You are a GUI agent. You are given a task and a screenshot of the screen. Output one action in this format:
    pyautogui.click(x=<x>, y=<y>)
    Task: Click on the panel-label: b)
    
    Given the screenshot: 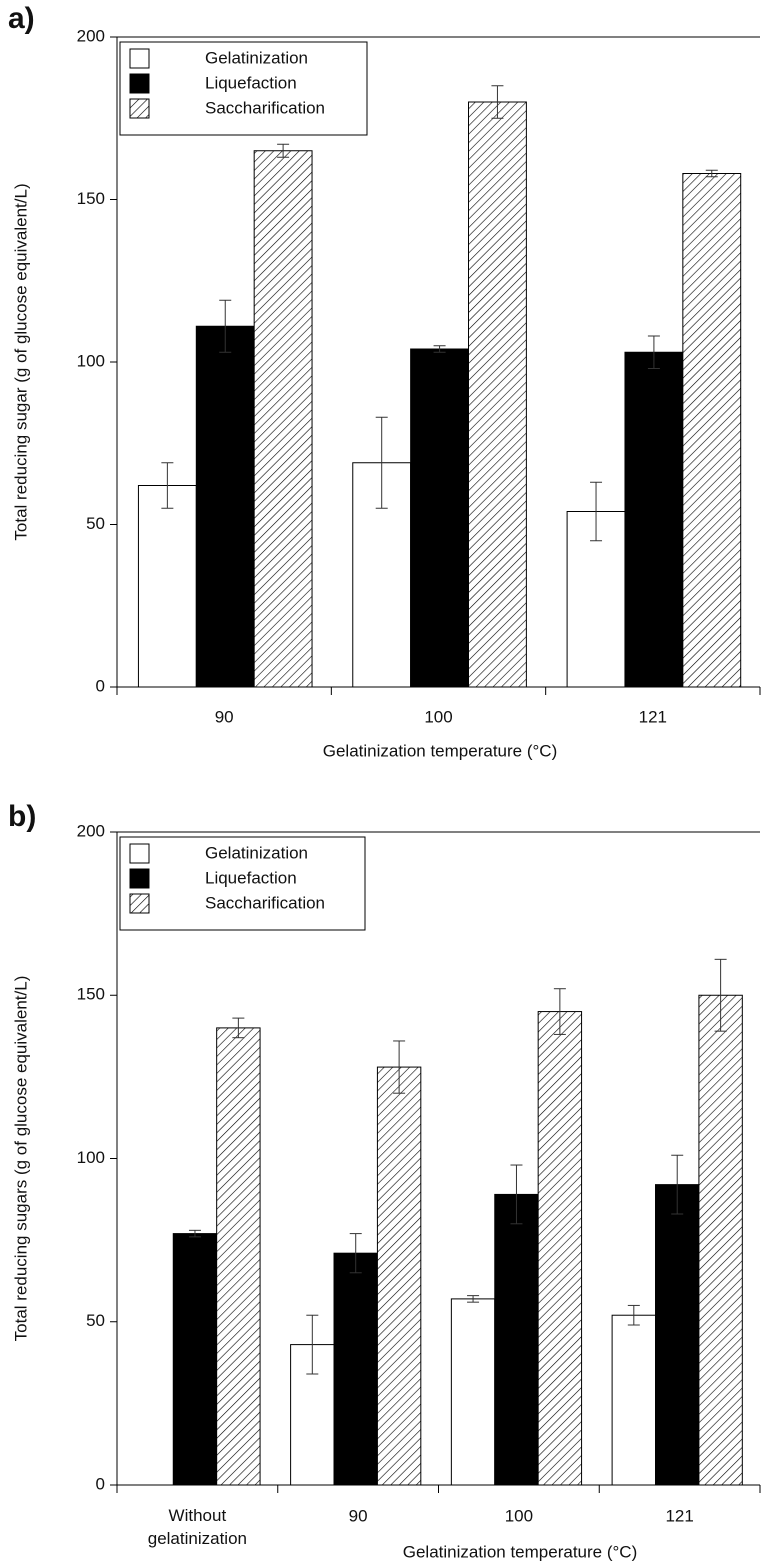 What is the action you would take?
    pyautogui.click(x=22, y=816)
    